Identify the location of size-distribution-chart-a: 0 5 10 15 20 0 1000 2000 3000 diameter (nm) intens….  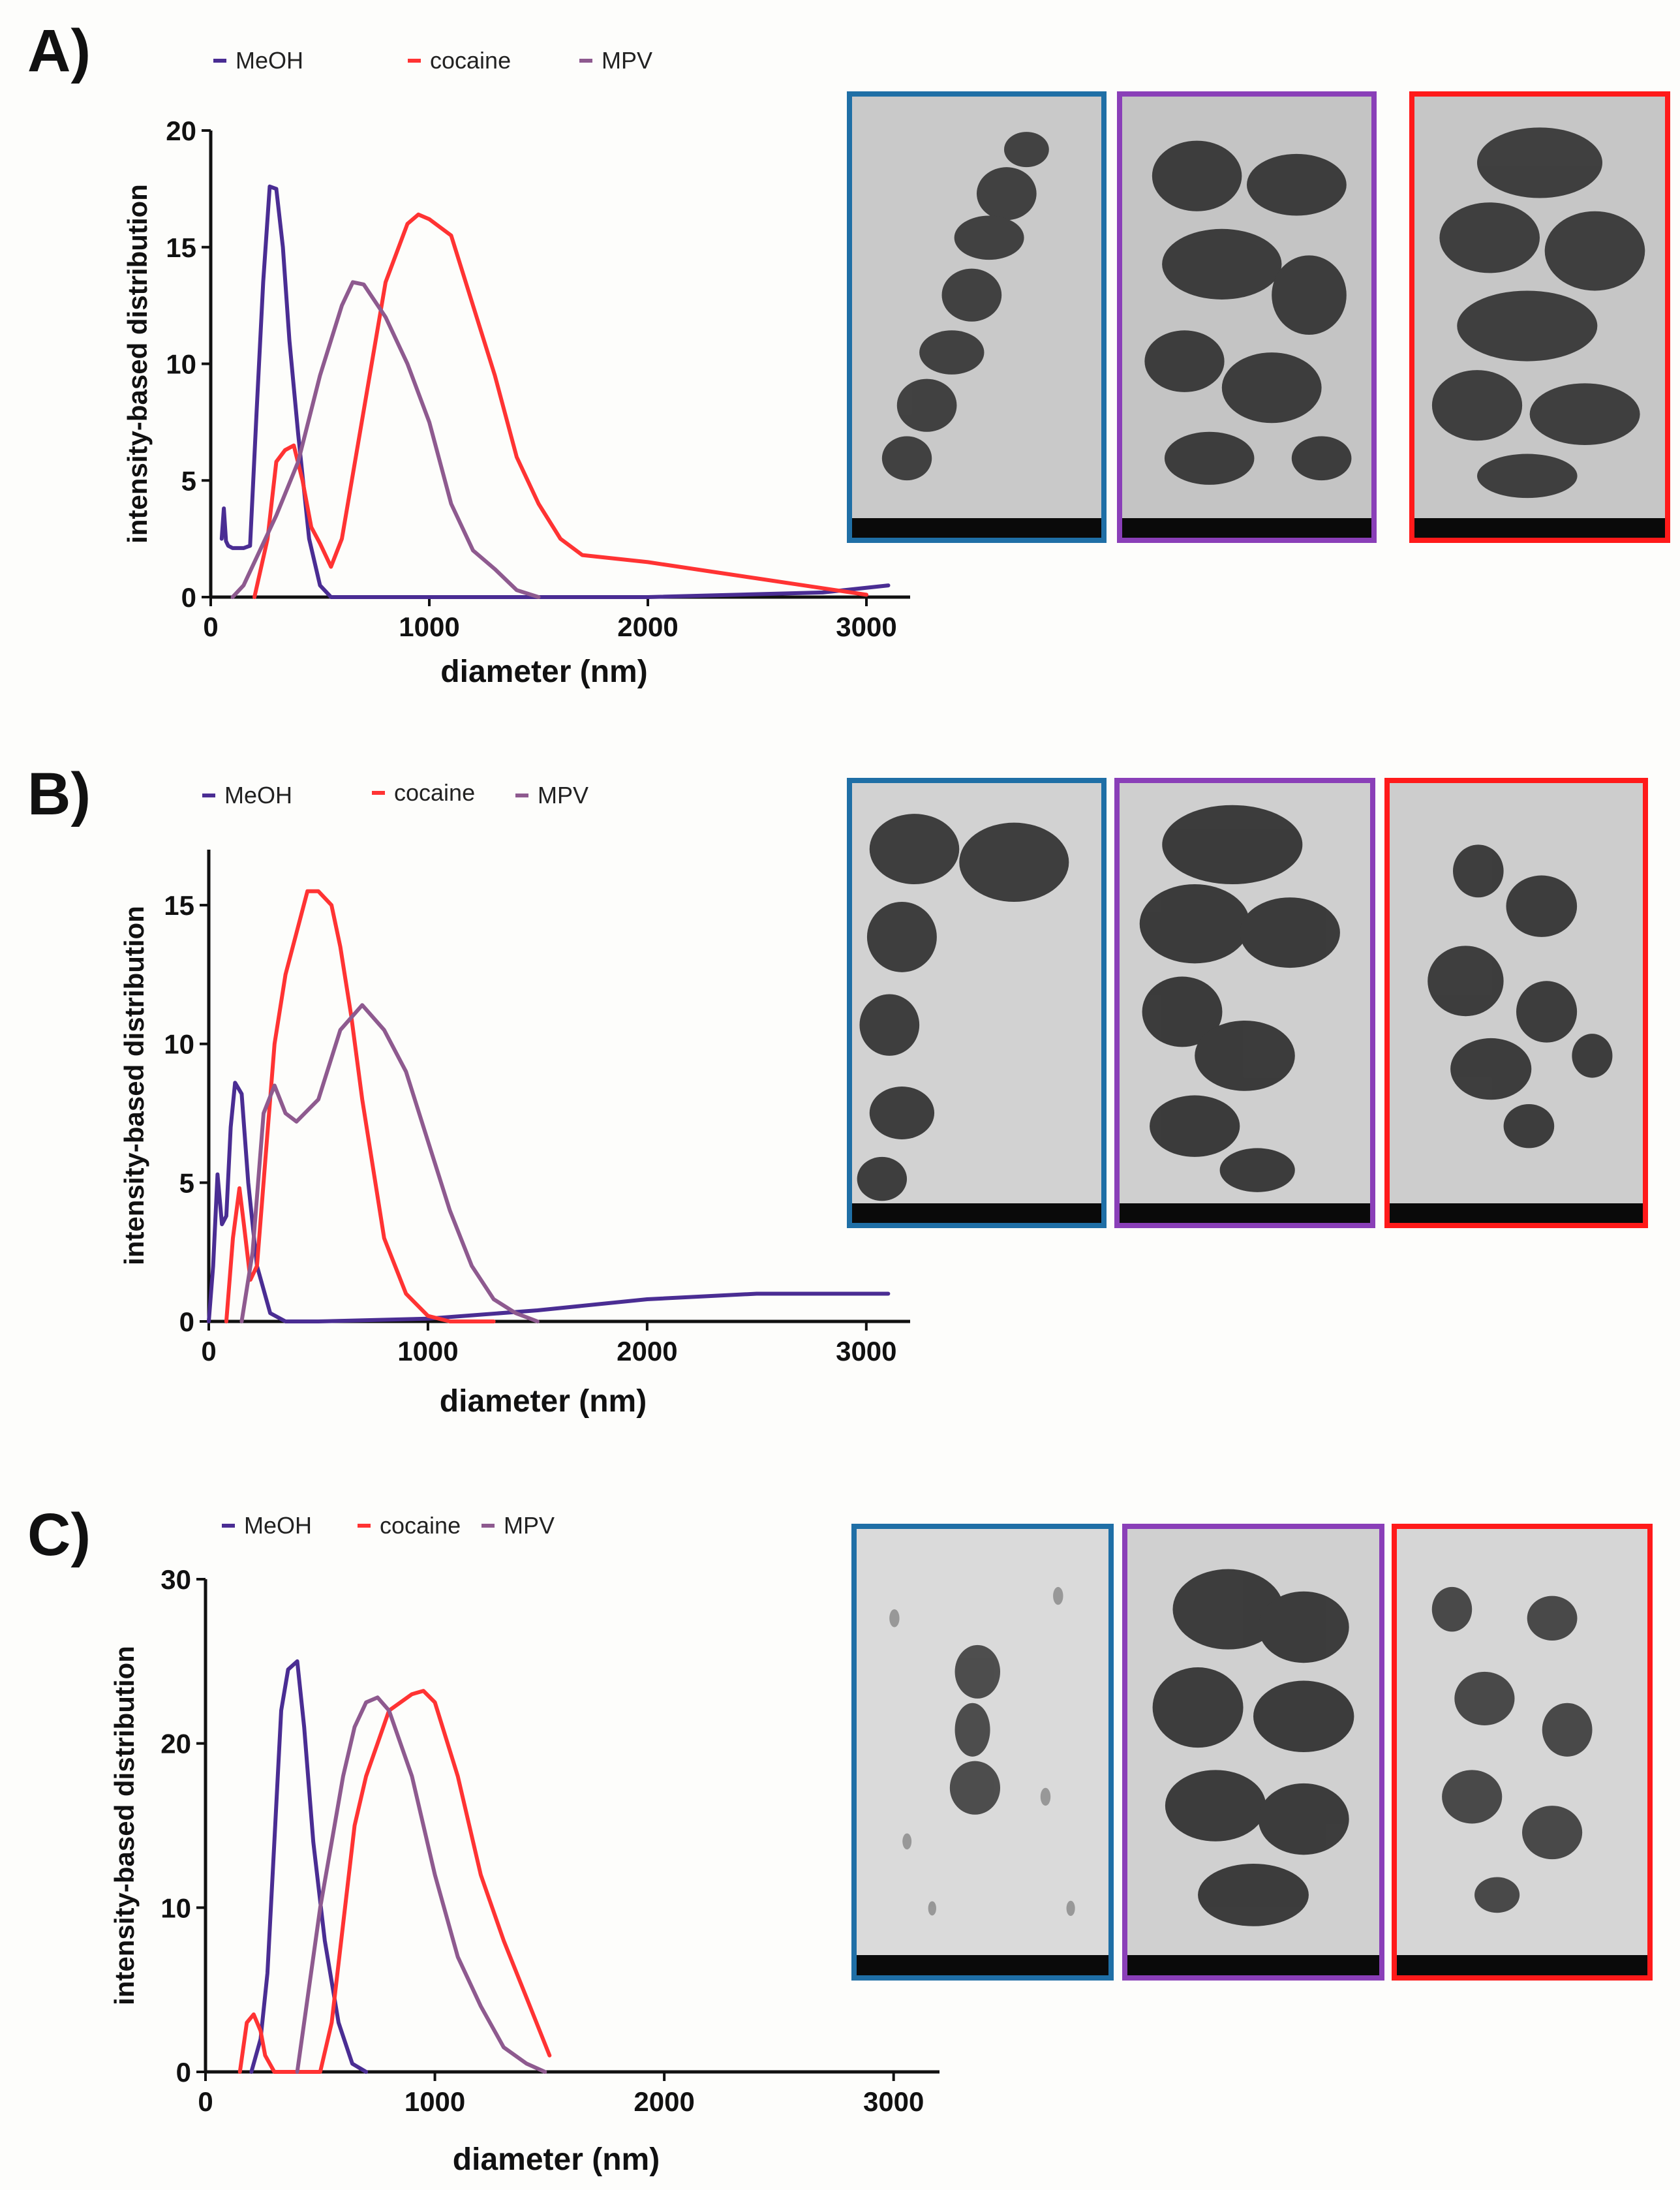
(516, 403).